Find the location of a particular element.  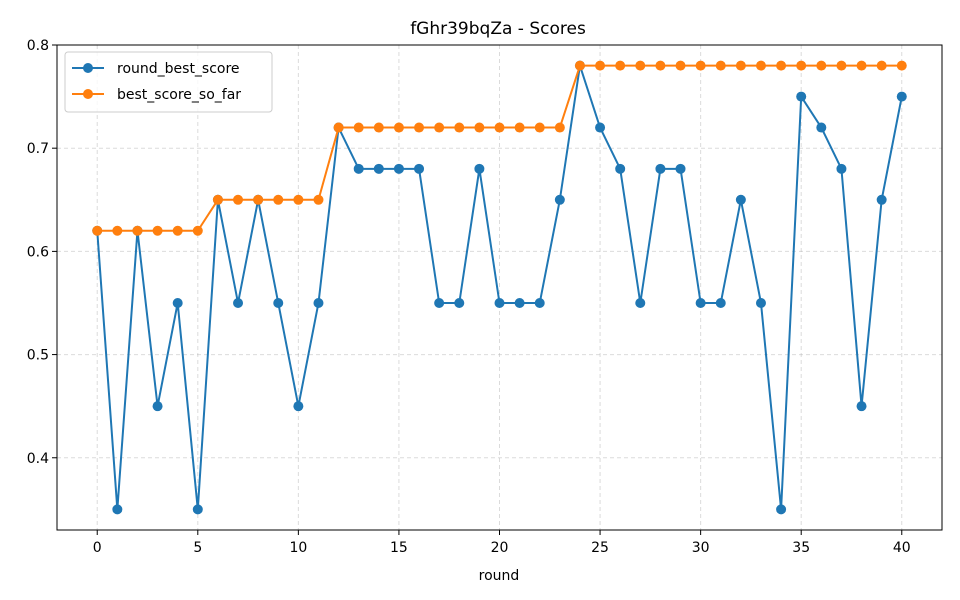

y-tick-label: 0.8 is located at coordinates (38, 46).